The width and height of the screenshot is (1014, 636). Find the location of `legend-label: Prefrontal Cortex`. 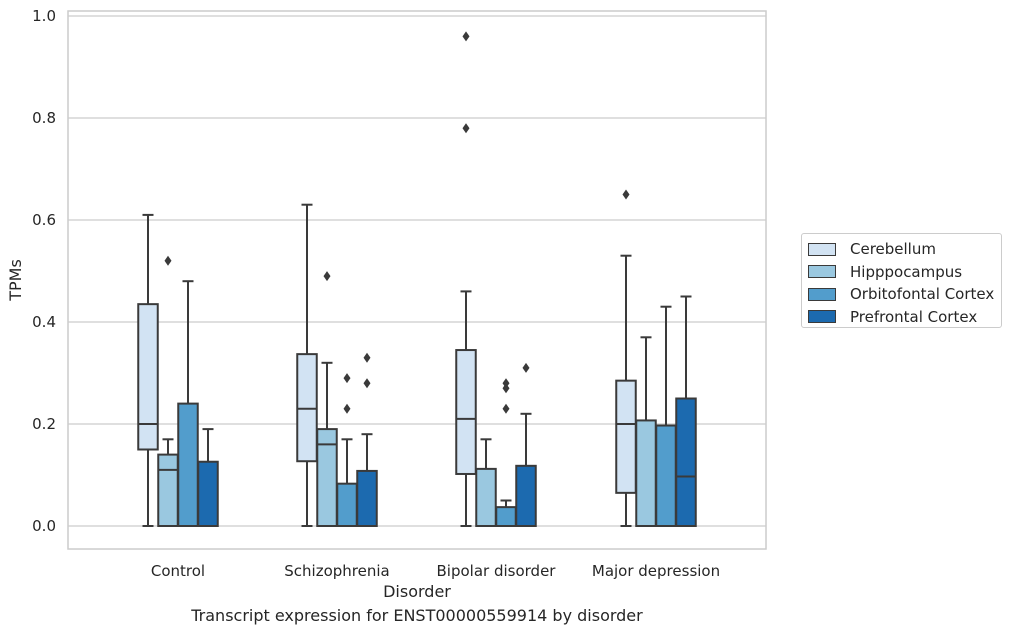

legend-label: Prefrontal Cortex is located at coordinates (914, 316).